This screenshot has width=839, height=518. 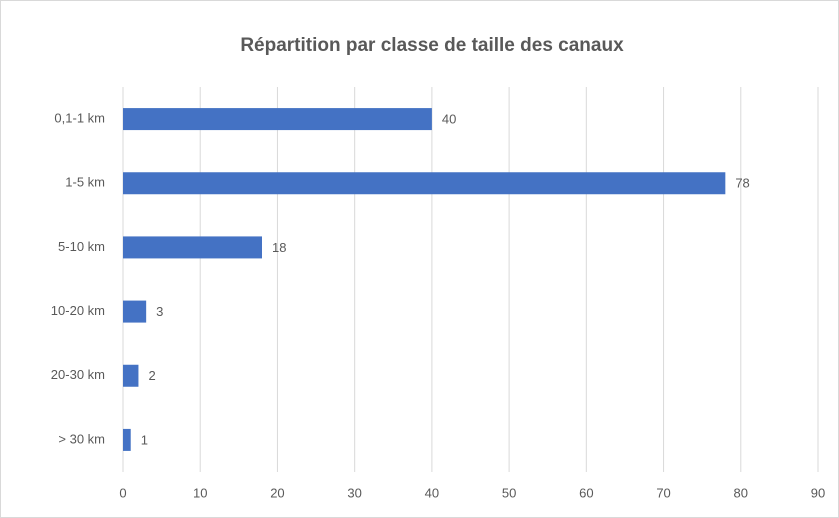 I want to click on x-tick-label: 70, so click(x=663, y=492).